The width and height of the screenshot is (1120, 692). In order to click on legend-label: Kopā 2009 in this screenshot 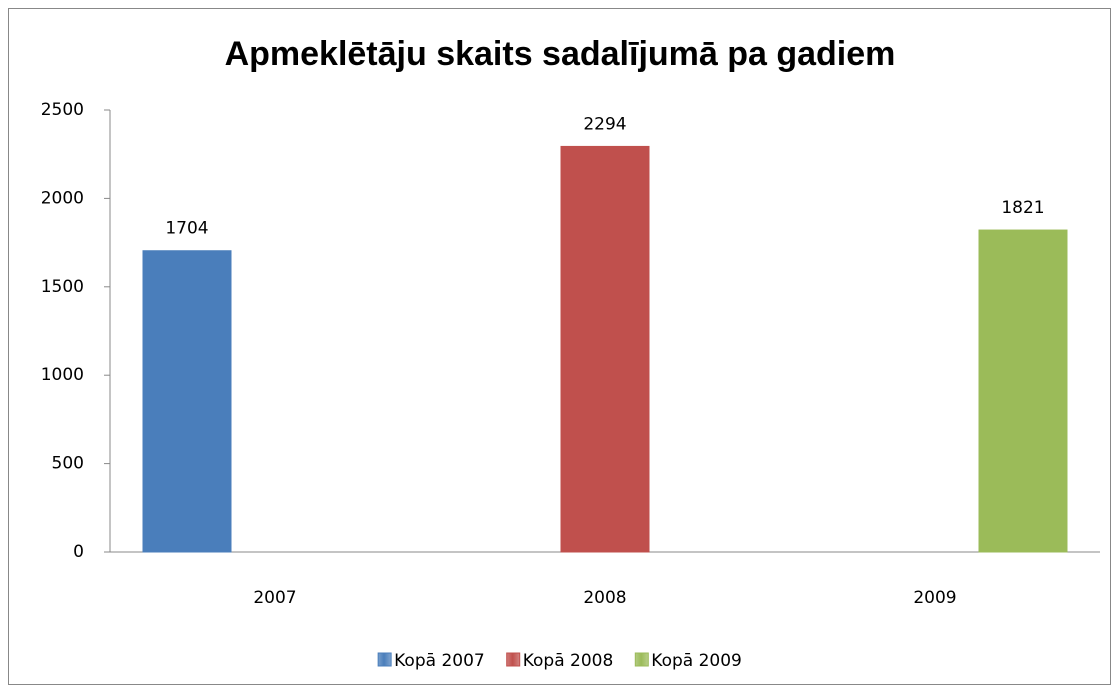, I will do `click(696, 661)`.